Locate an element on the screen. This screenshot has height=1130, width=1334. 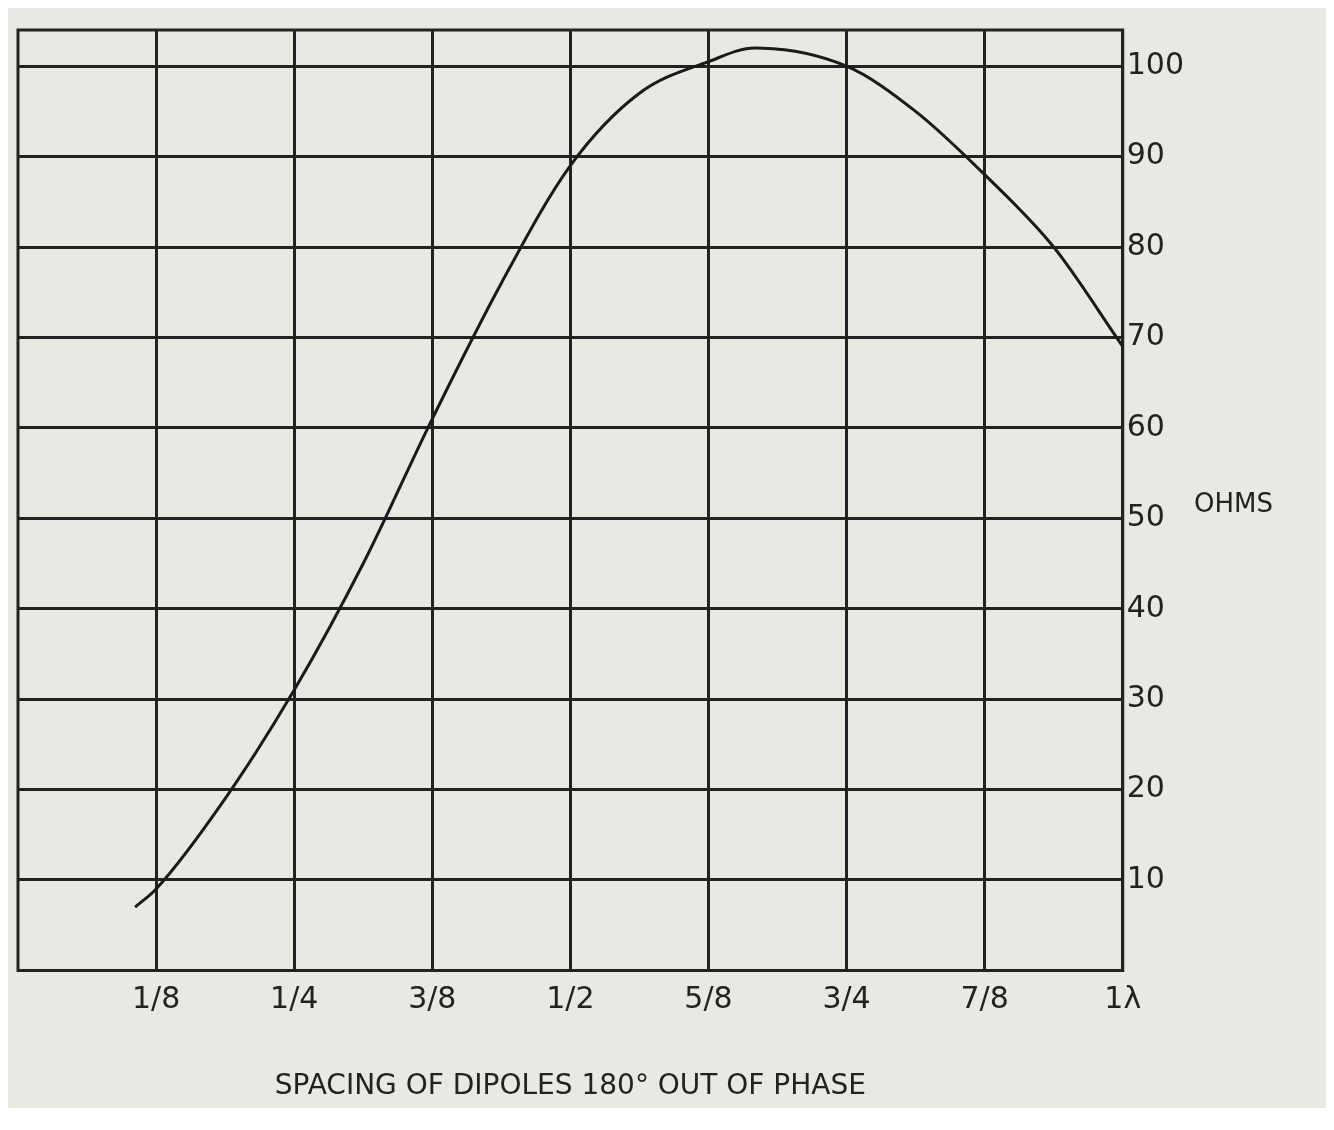
x-tick-label: 7/8 is located at coordinates (984, 998).